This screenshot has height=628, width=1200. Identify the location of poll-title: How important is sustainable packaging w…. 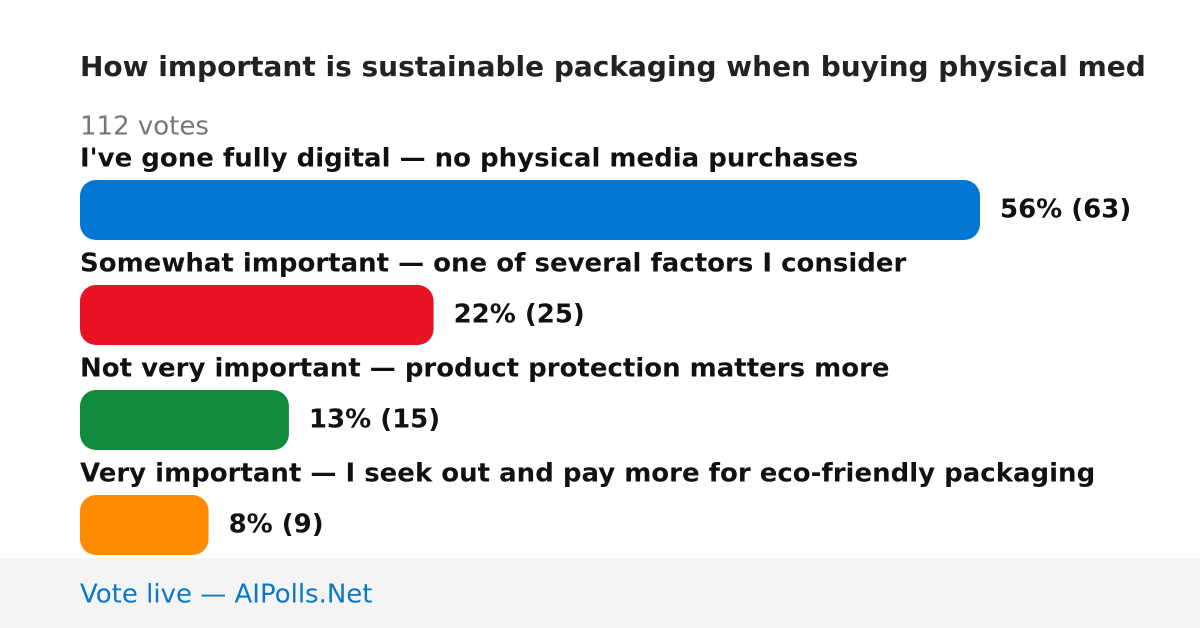
(613, 66).